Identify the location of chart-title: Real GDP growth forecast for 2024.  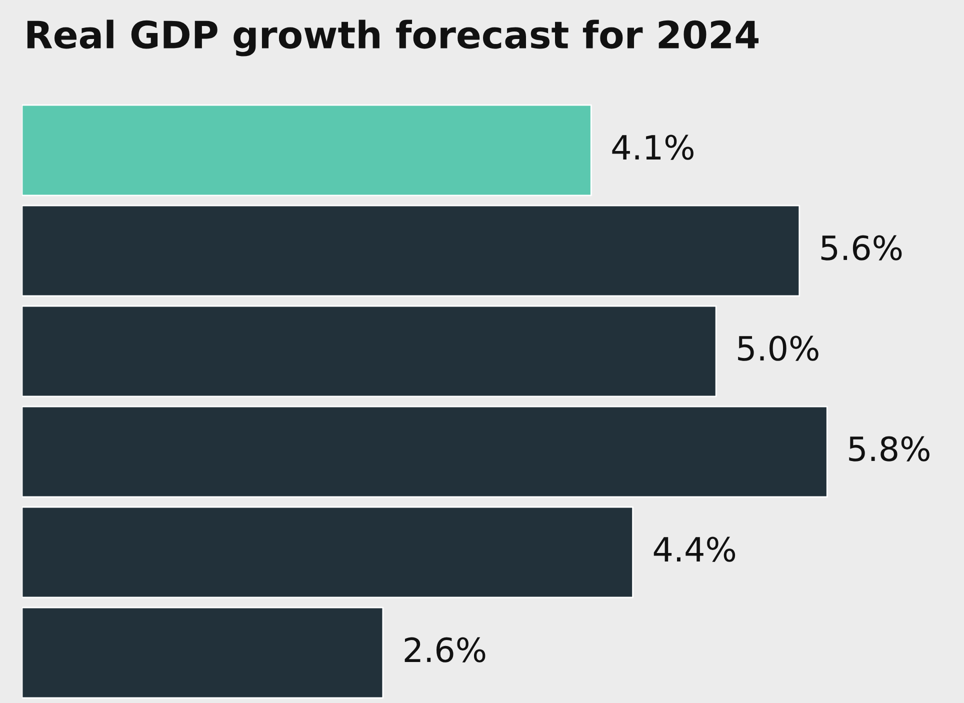
(393, 38).